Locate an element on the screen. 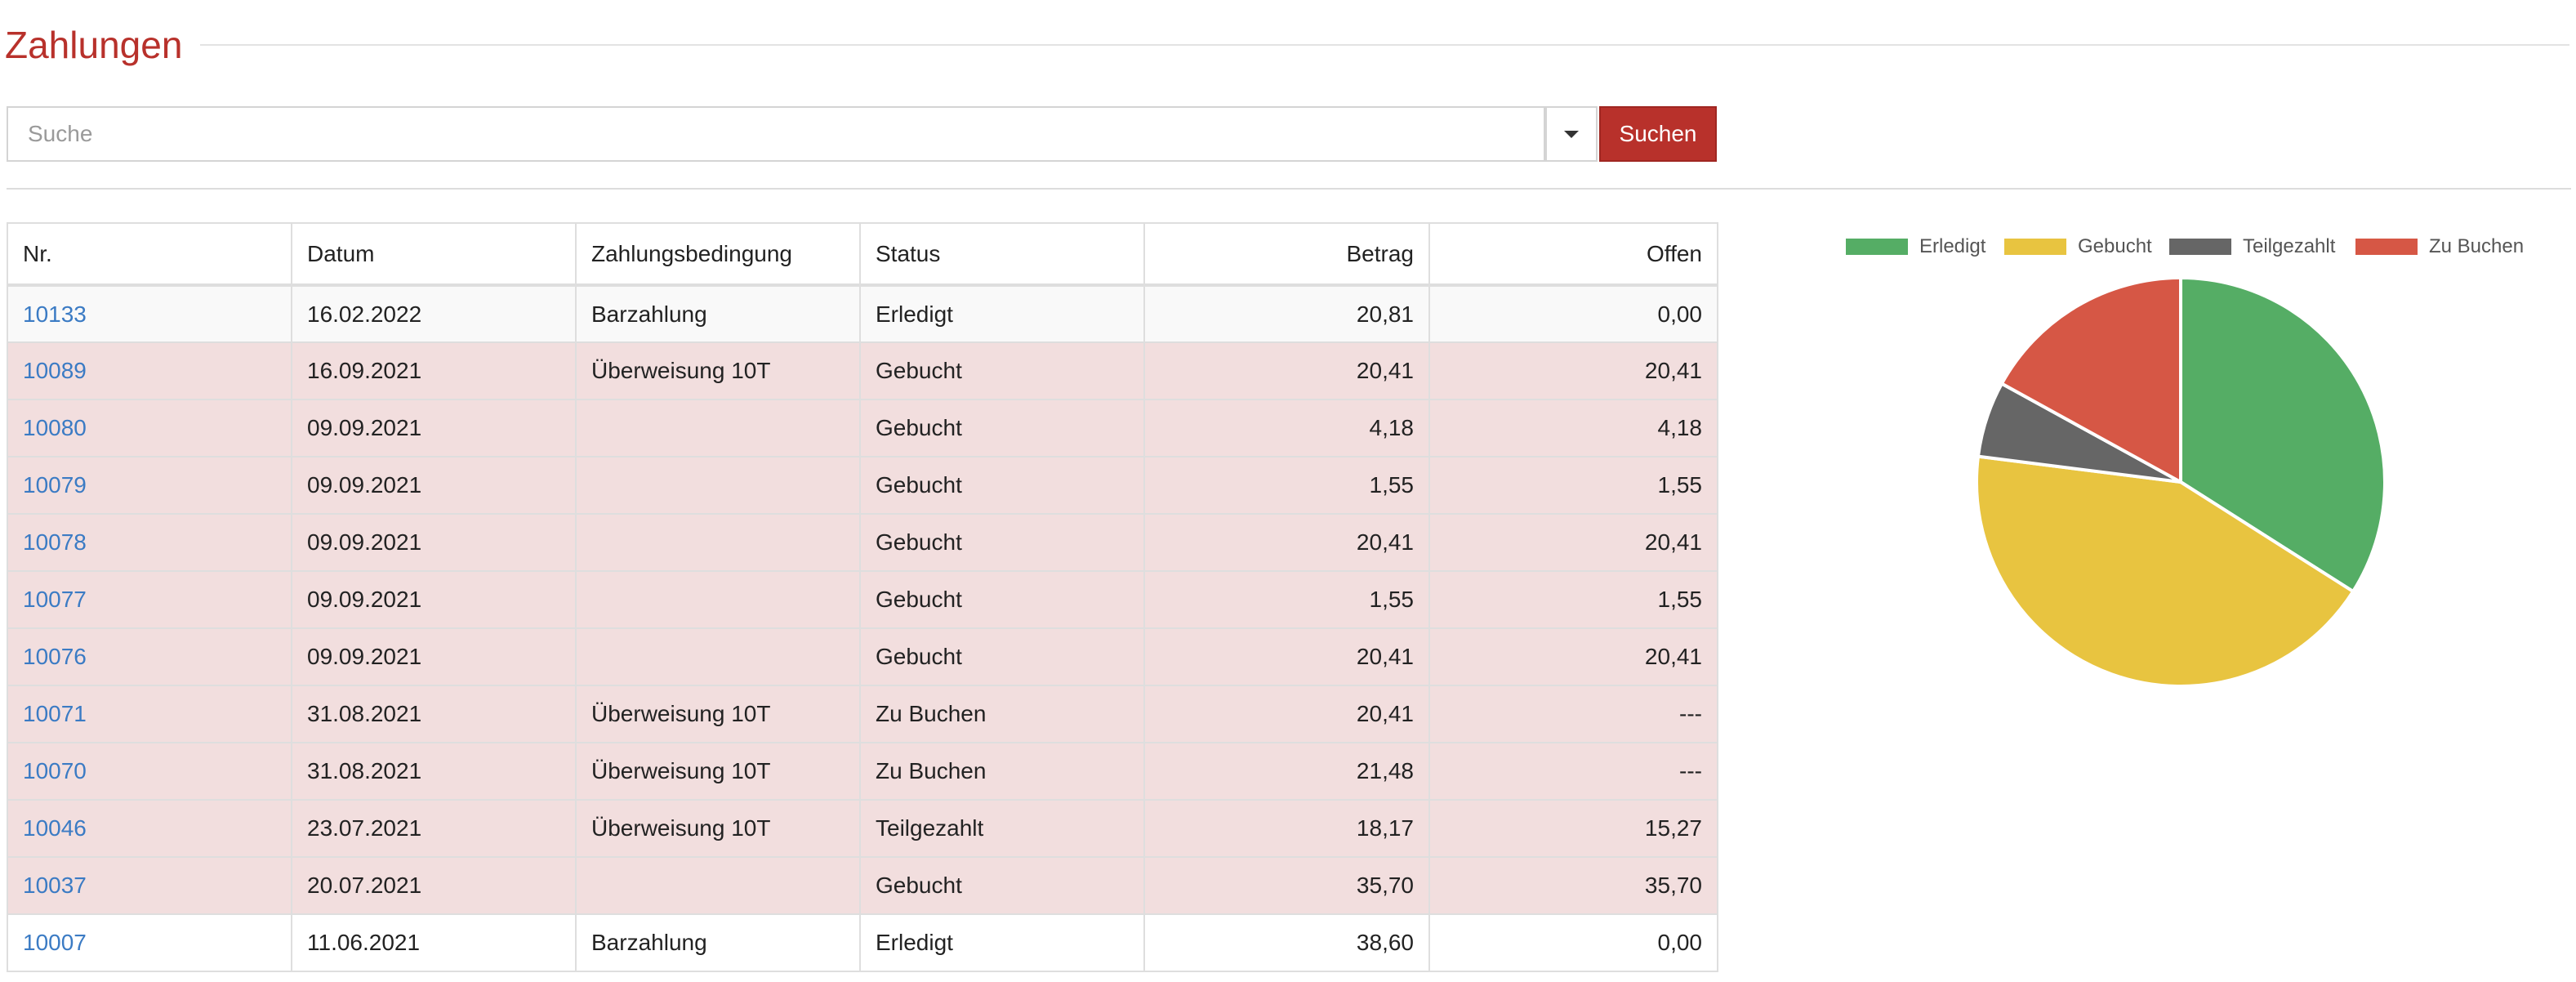 This screenshot has height=982, width=2576. payment-number-link: 10077 is located at coordinates (55, 599).